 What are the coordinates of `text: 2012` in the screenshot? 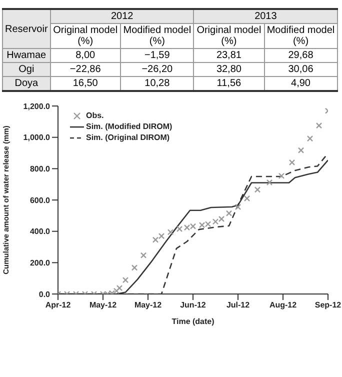 It's located at (122, 16).